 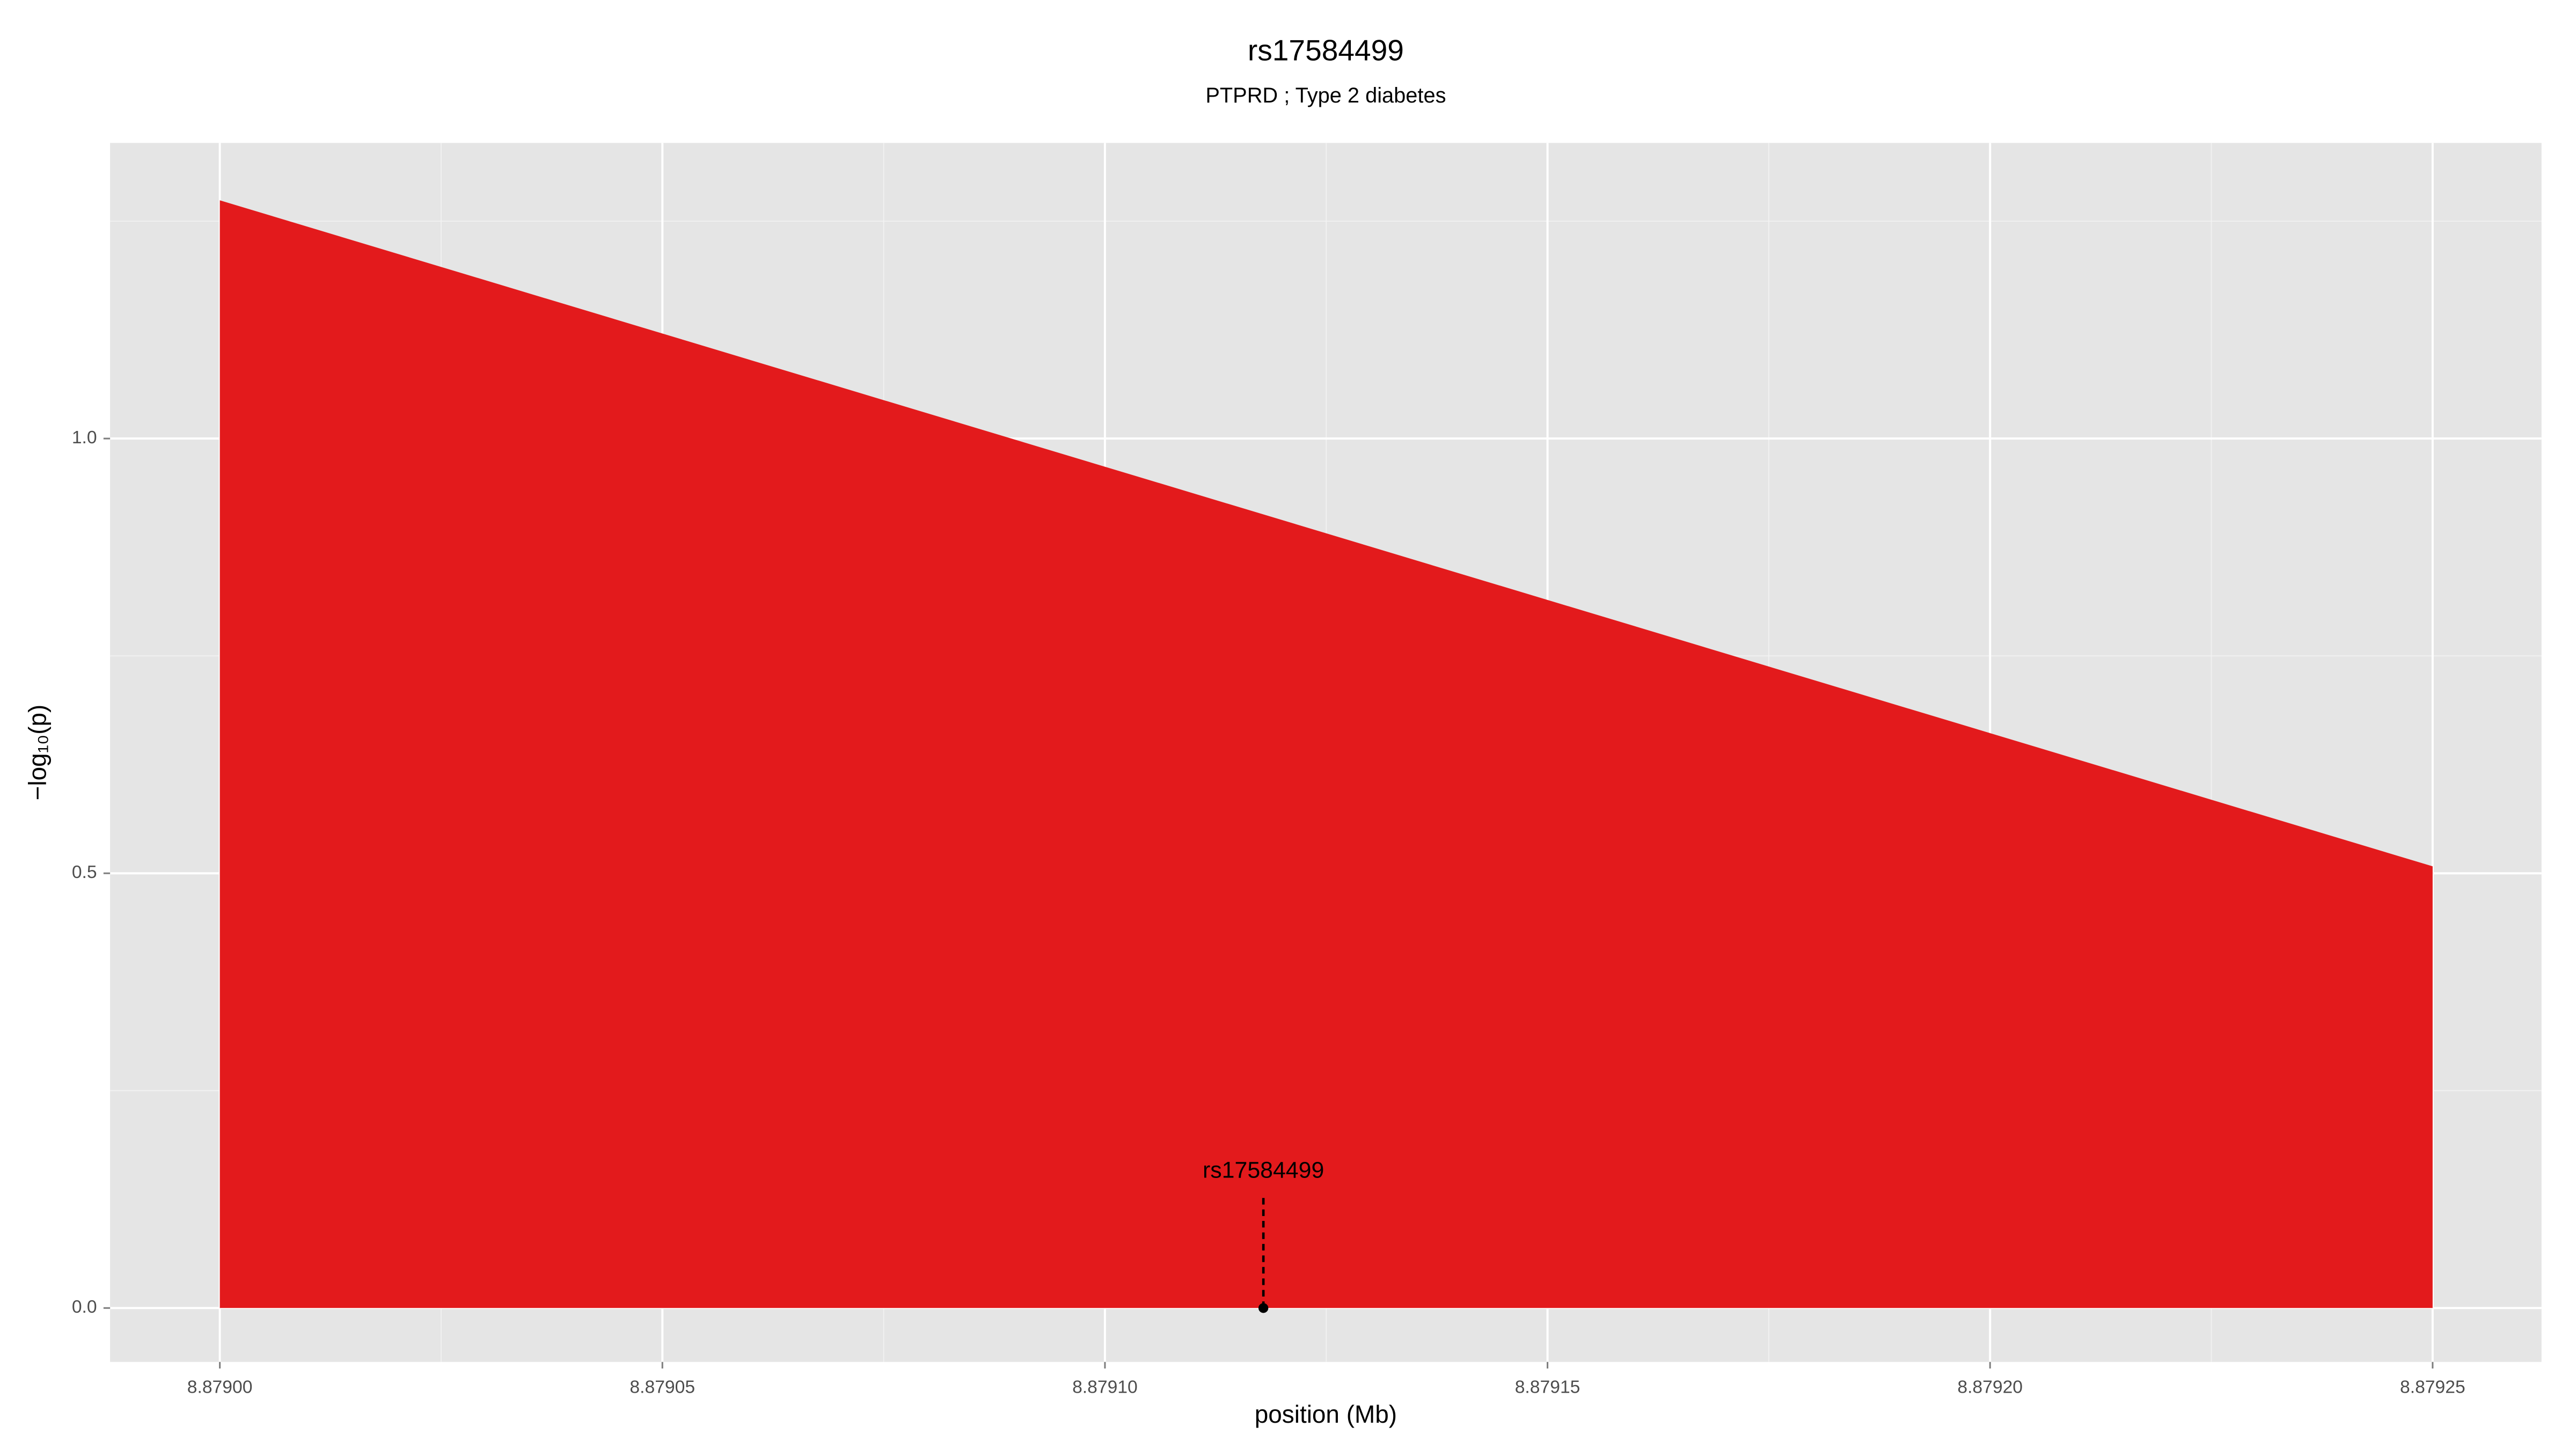 I want to click on annotation-point, so click(x=1263, y=1308).